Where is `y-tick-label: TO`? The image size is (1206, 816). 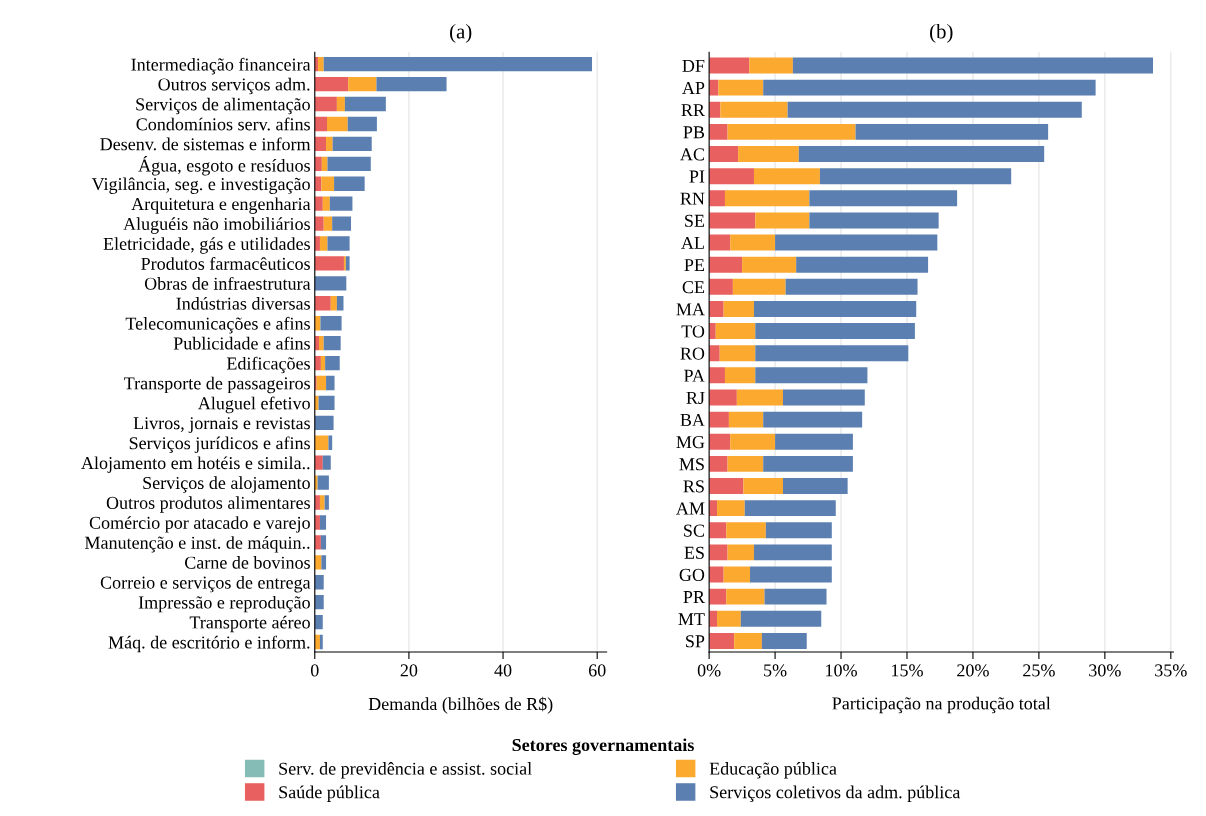 y-tick-label: TO is located at coordinates (693, 331).